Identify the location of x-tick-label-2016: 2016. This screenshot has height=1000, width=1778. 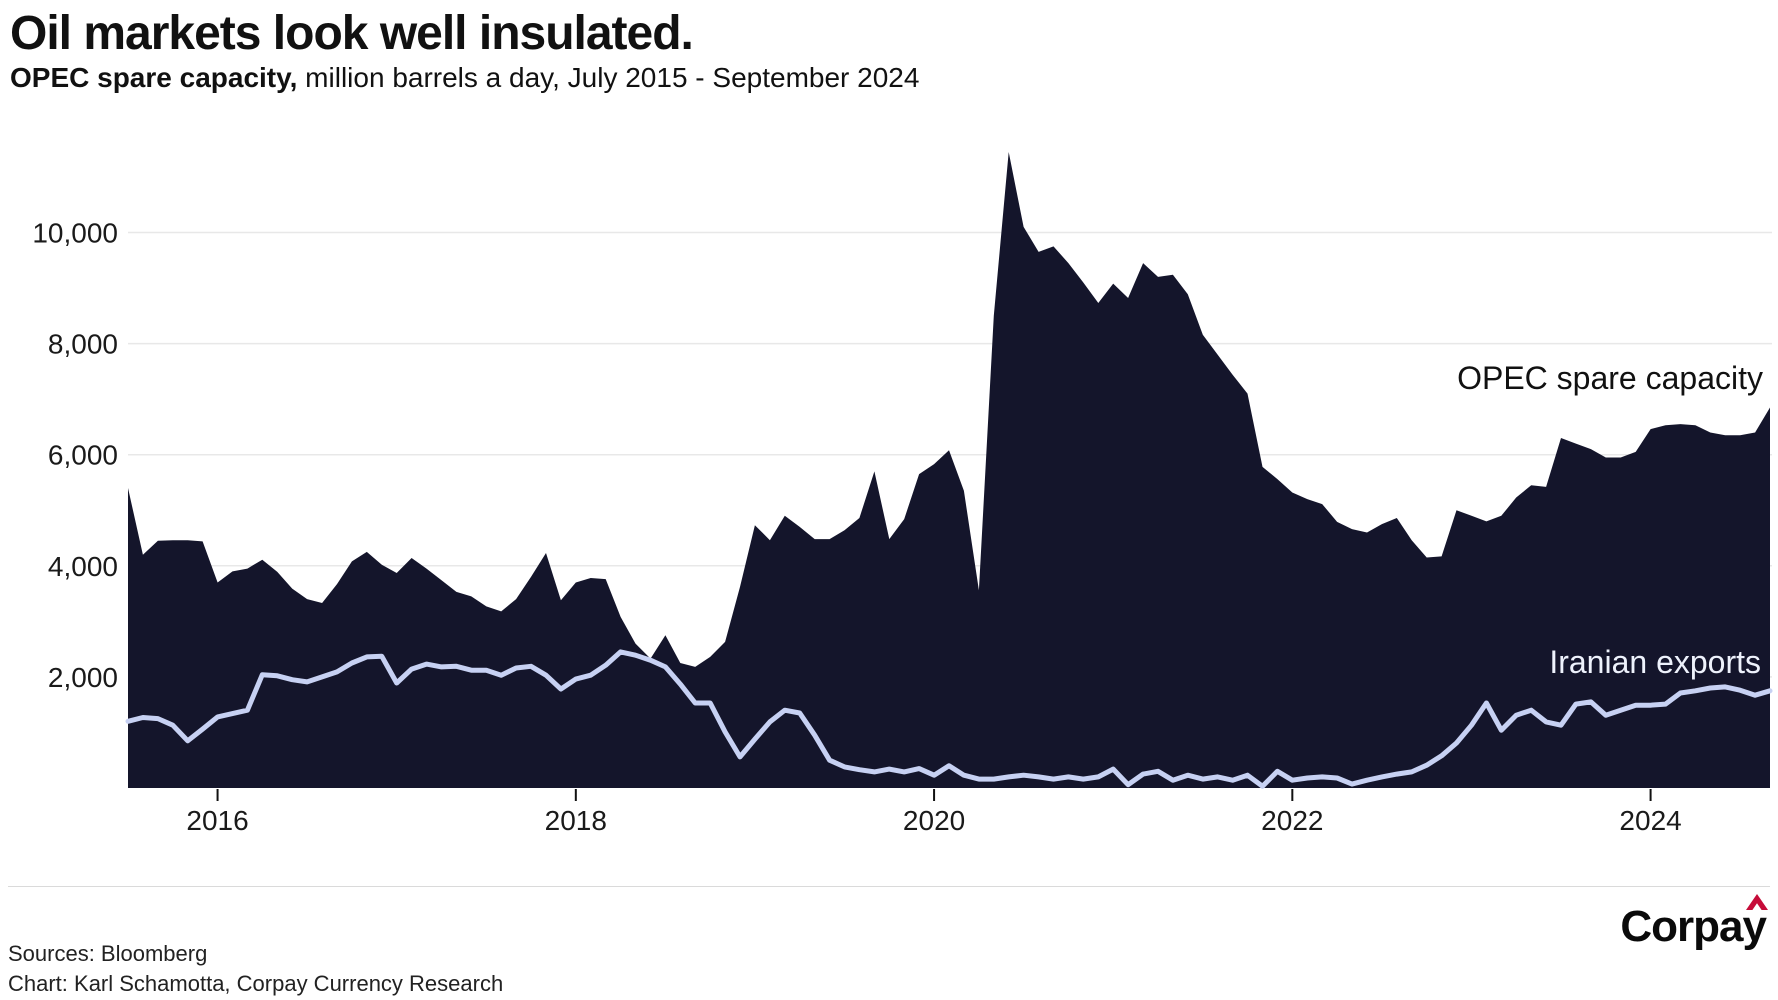
(217, 820).